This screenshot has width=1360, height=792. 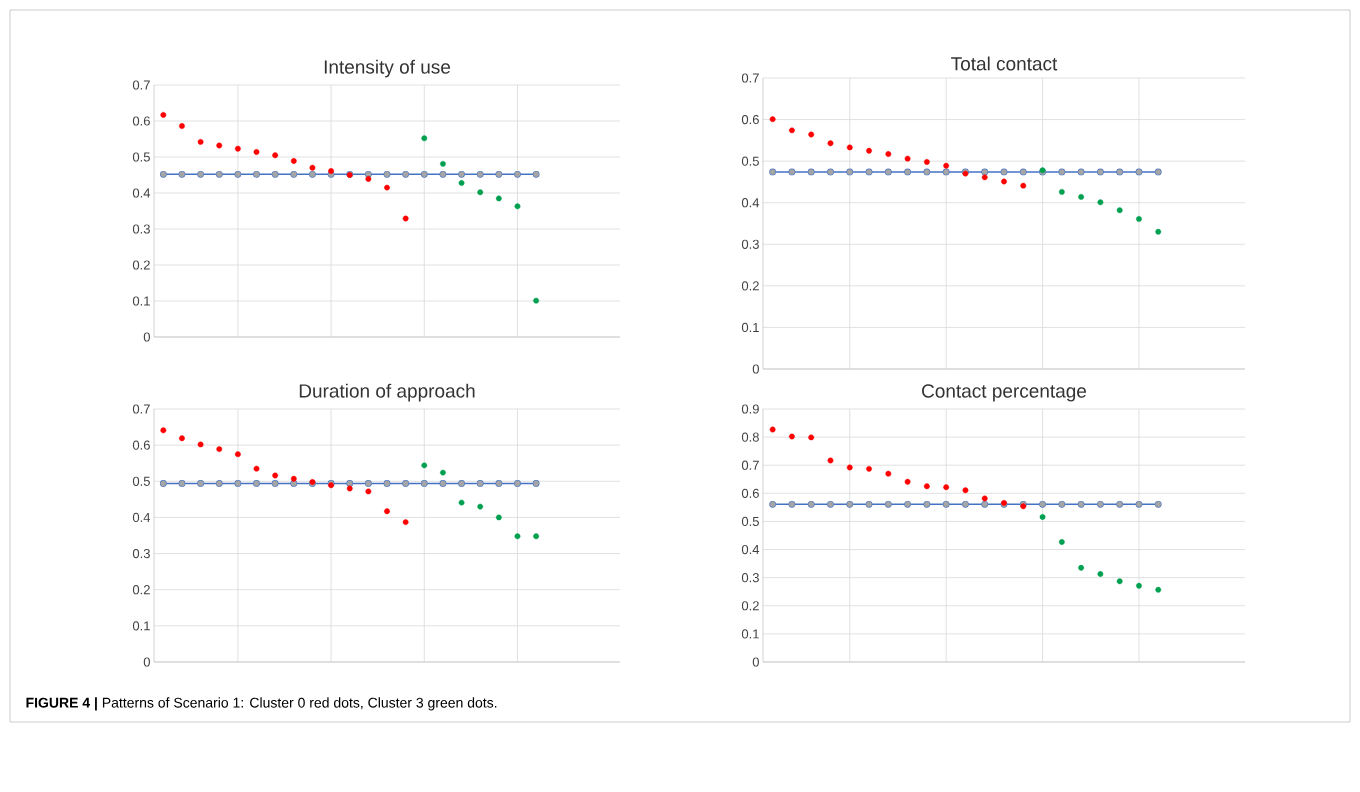 What do you see at coordinates (750, 437) in the screenshot?
I see `y-tick-label: 0.8` at bounding box center [750, 437].